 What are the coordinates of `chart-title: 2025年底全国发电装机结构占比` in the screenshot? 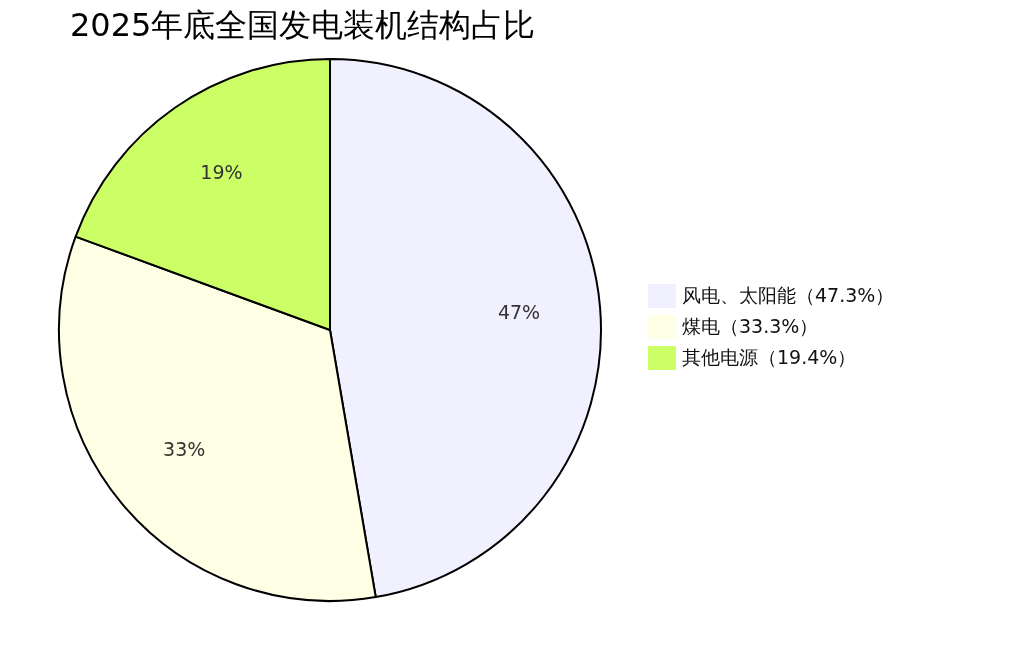 It's located at (303, 25).